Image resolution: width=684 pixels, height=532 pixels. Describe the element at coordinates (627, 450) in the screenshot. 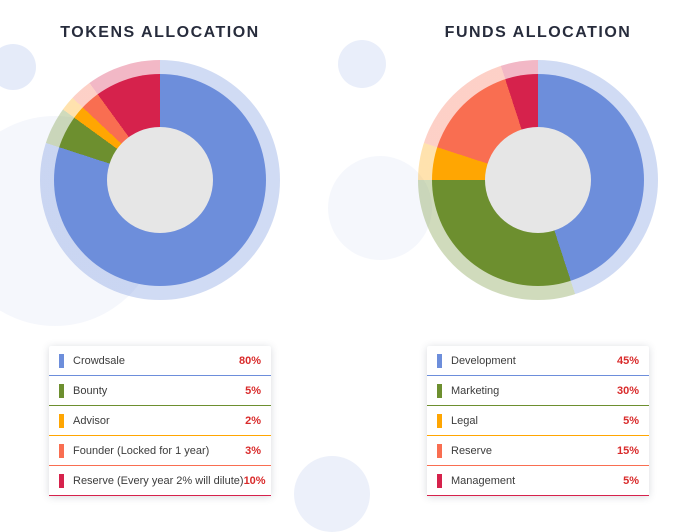

I see `legend-value: 15%` at that location.